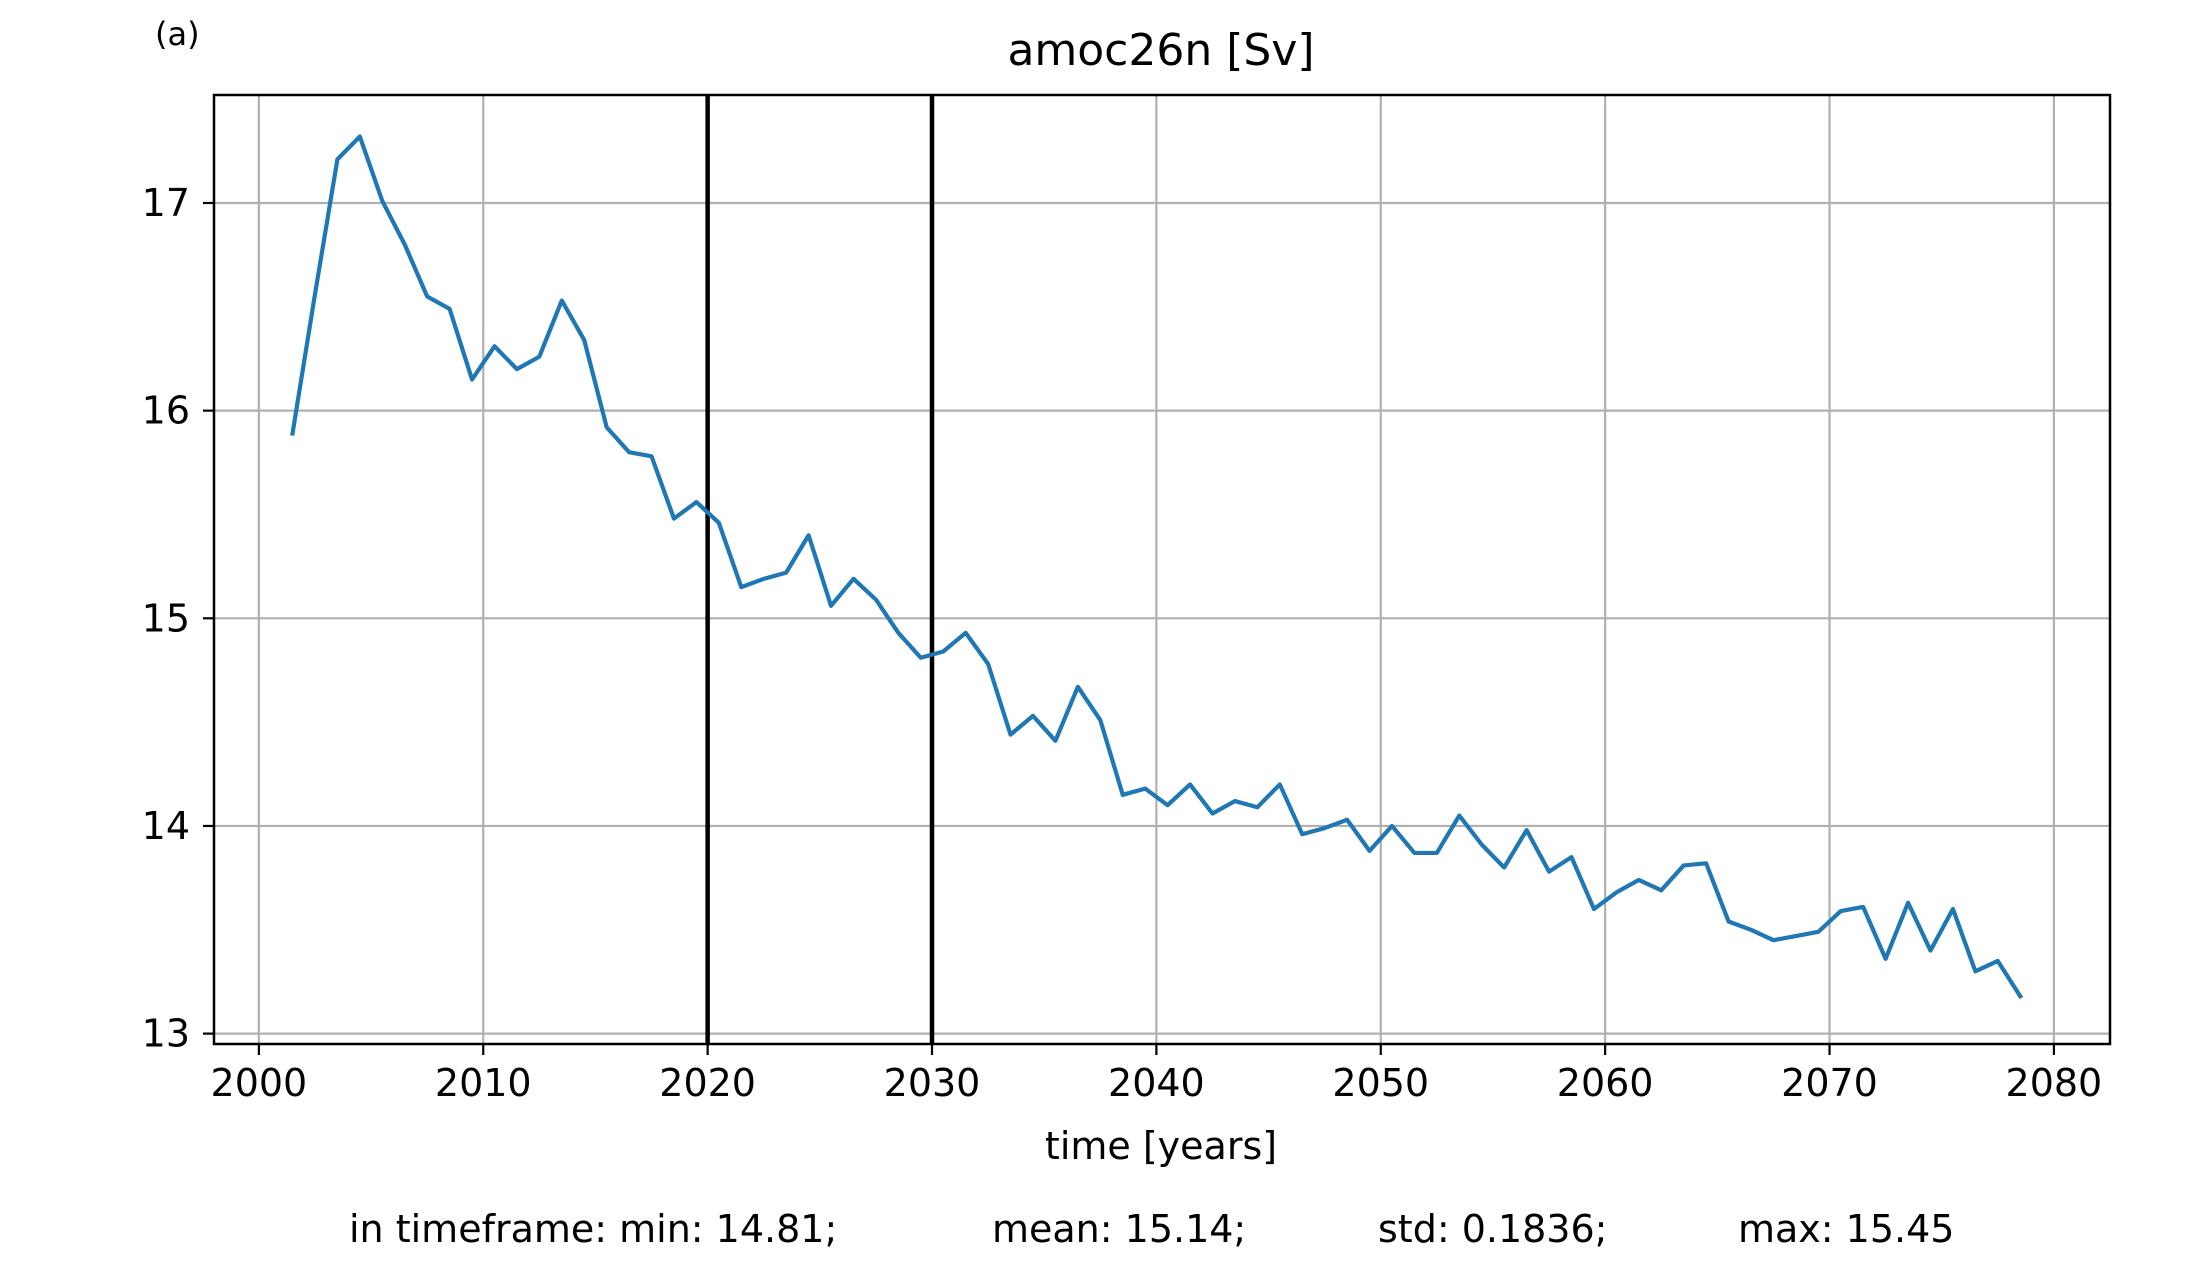 The width and height of the screenshot is (2196, 1263). What do you see at coordinates (166, 618) in the screenshot?
I see `y-tick-label-15: 15` at bounding box center [166, 618].